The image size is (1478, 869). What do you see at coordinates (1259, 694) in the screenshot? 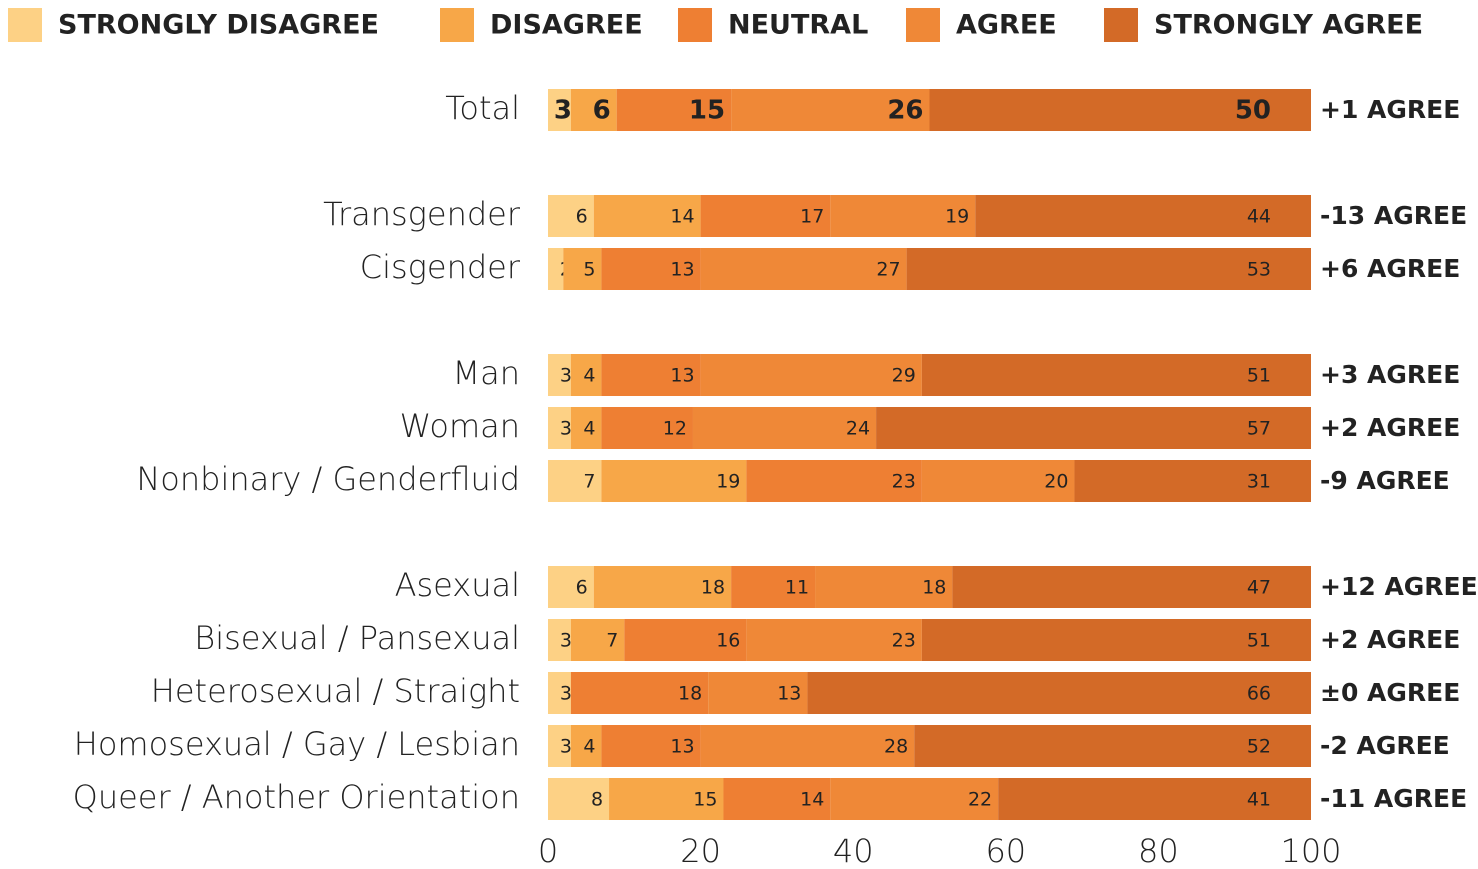
I see `value-label: 66` at bounding box center [1259, 694].